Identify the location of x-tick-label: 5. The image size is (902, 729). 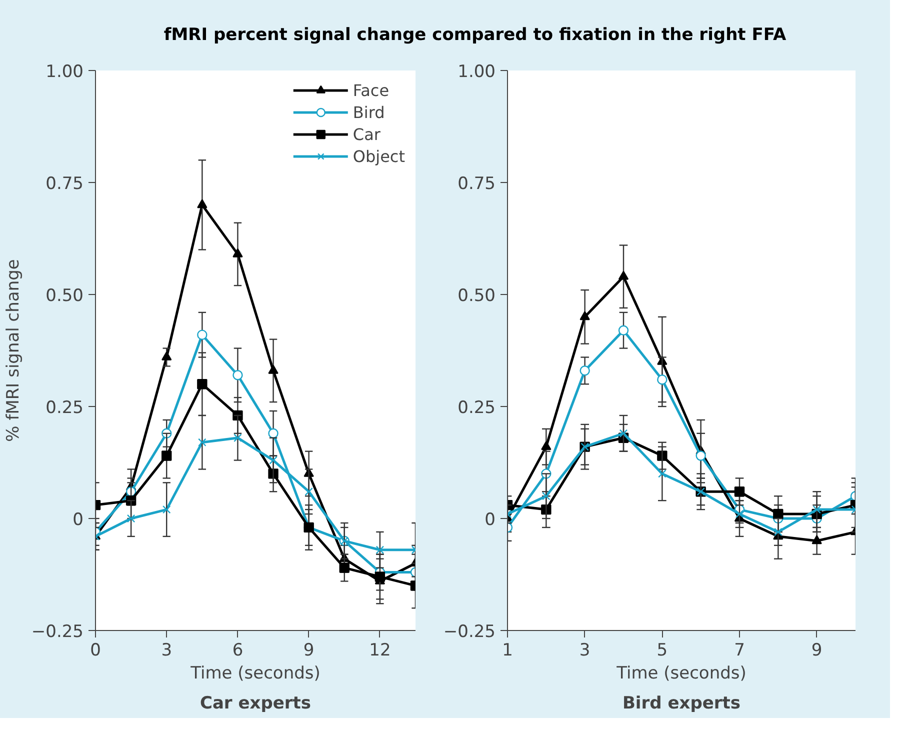
(662, 650).